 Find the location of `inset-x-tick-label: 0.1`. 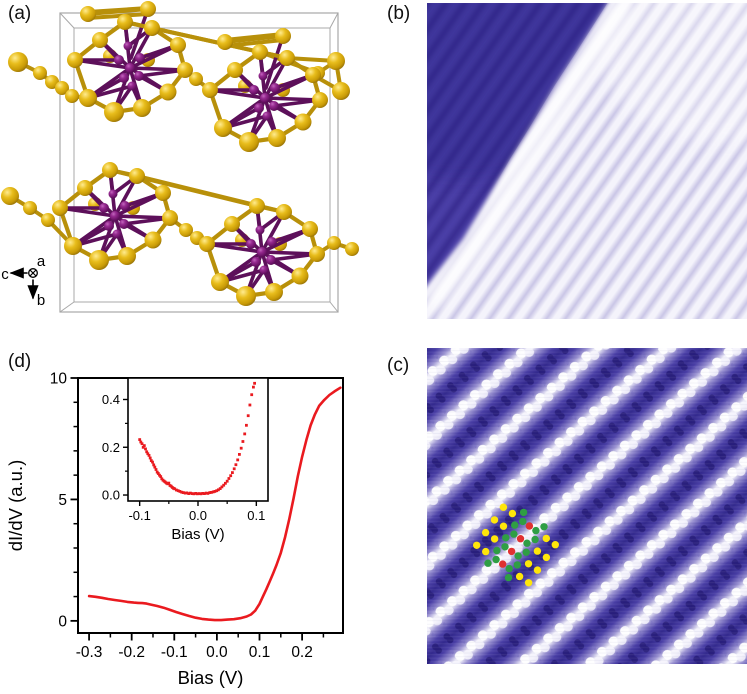

inset-x-tick-label: 0.1 is located at coordinates (256, 515).